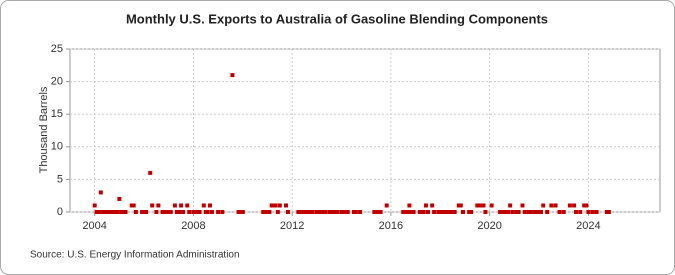 Image resolution: width=675 pixels, height=275 pixels. What do you see at coordinates (44, 129) in the screenshot?
I see `y-axis-label: Thousand Barrels` at bounding box center [44, 129].